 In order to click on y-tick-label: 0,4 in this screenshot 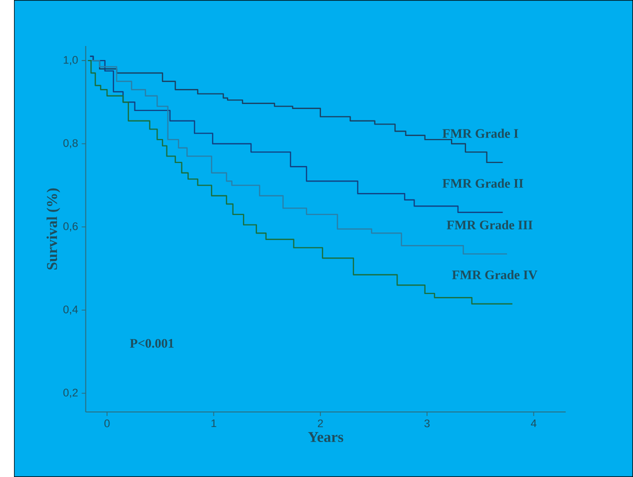, I will do `click(70, 310)`.